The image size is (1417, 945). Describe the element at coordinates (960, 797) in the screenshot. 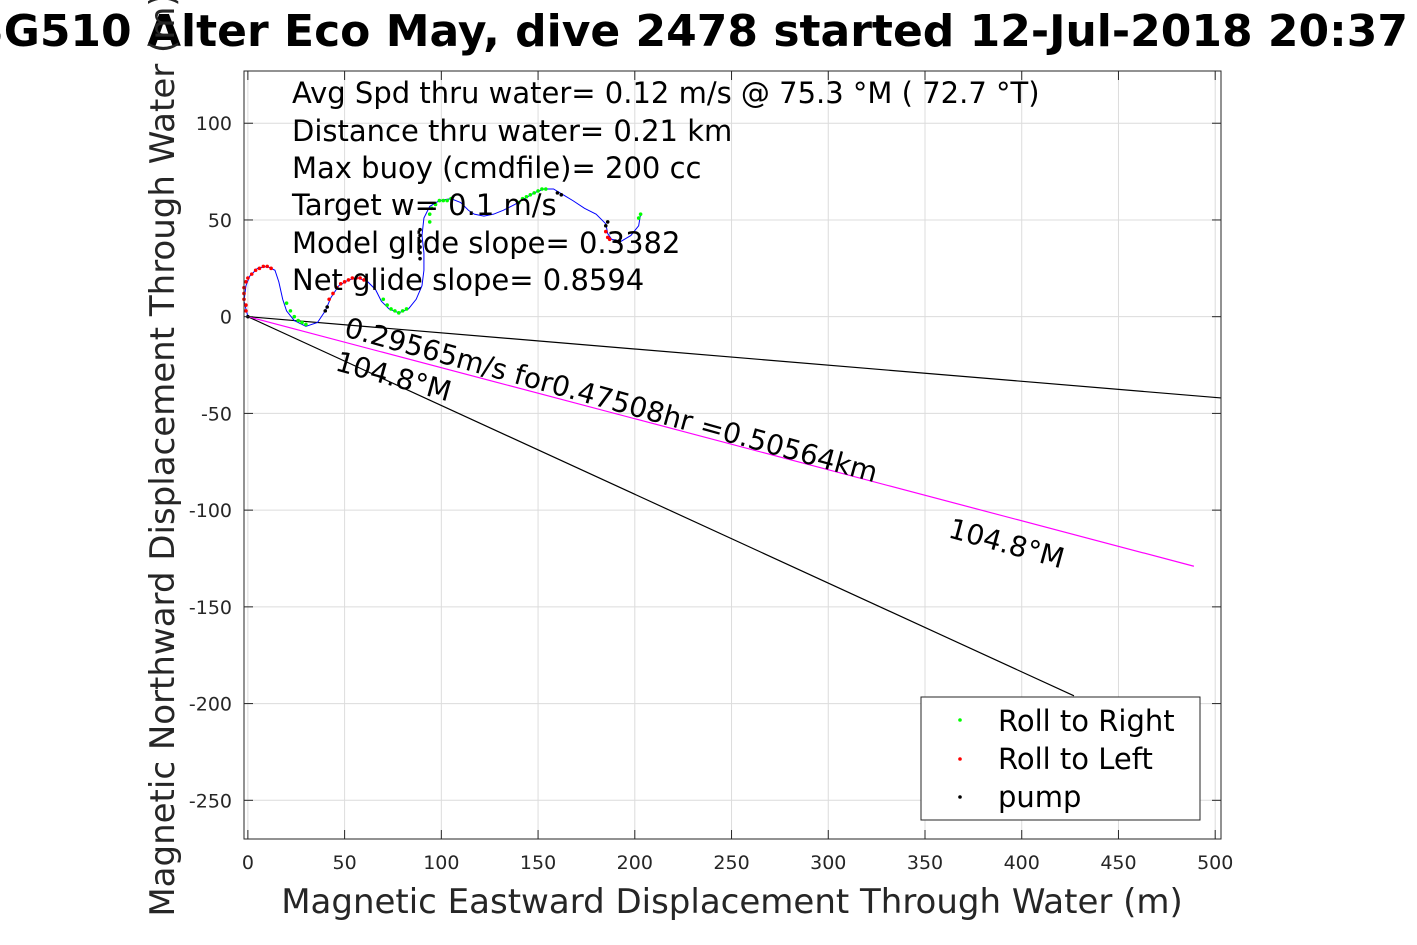

I see `legend-marker-pump` at that location.